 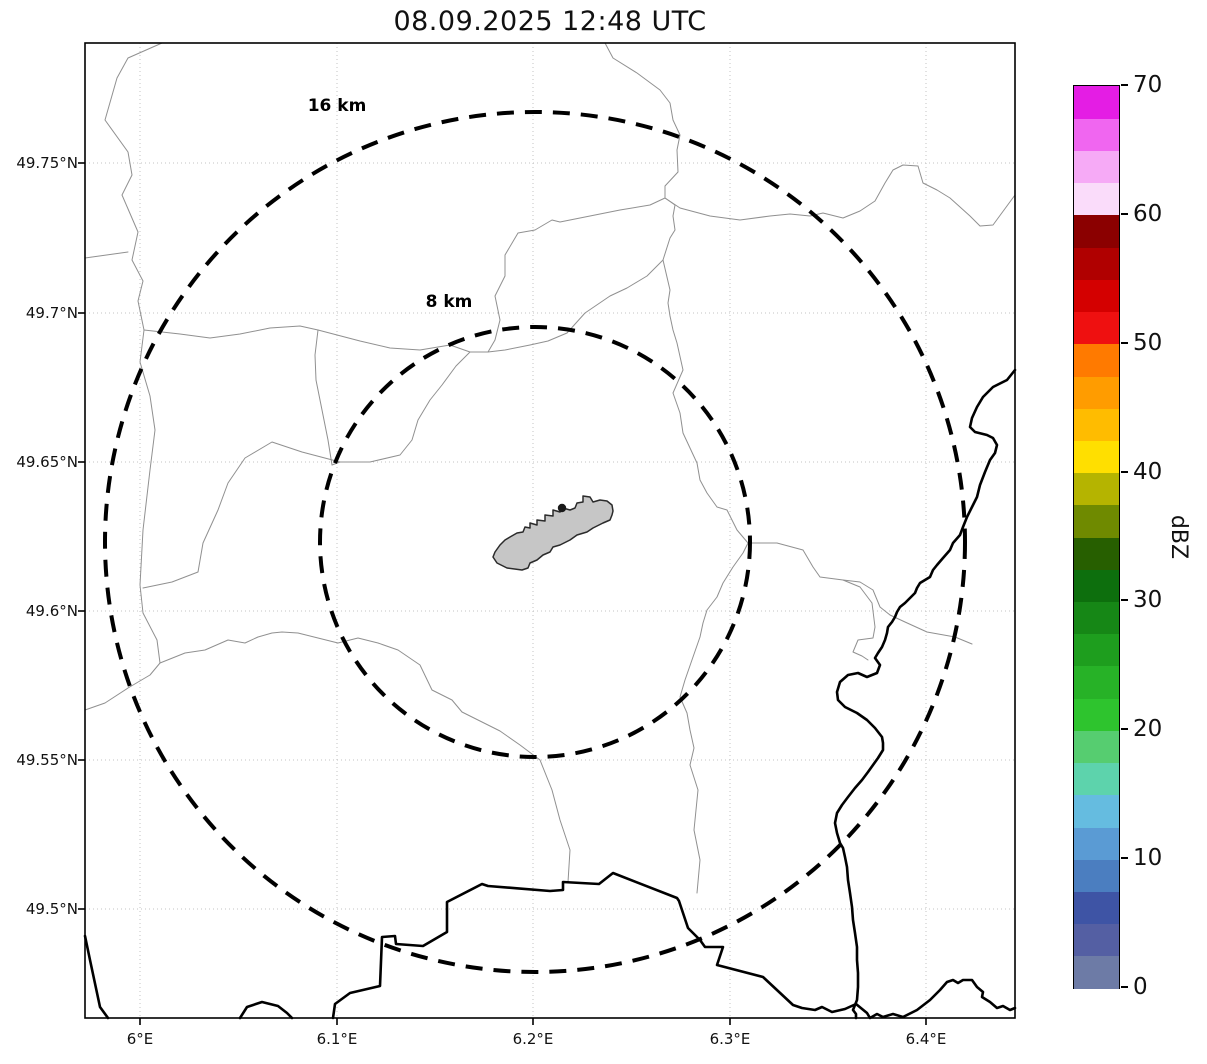 I want to click on y-axis-tick-label: 49.7°N, so click(x=51, y=313).